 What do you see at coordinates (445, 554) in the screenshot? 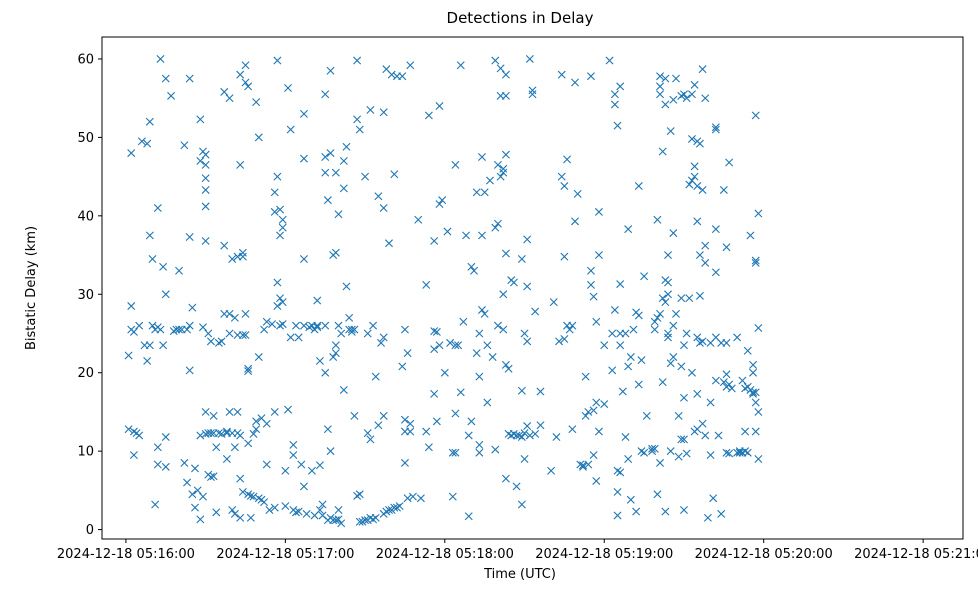
I see `x-tick-label: 2024-12-18 05:18:00` at bounding box center [445, 554].